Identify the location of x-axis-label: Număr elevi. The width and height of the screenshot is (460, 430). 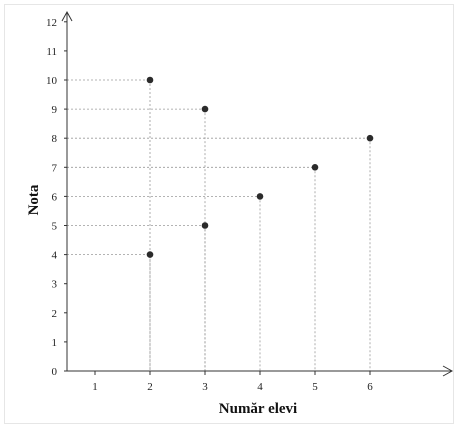
(258, 409).